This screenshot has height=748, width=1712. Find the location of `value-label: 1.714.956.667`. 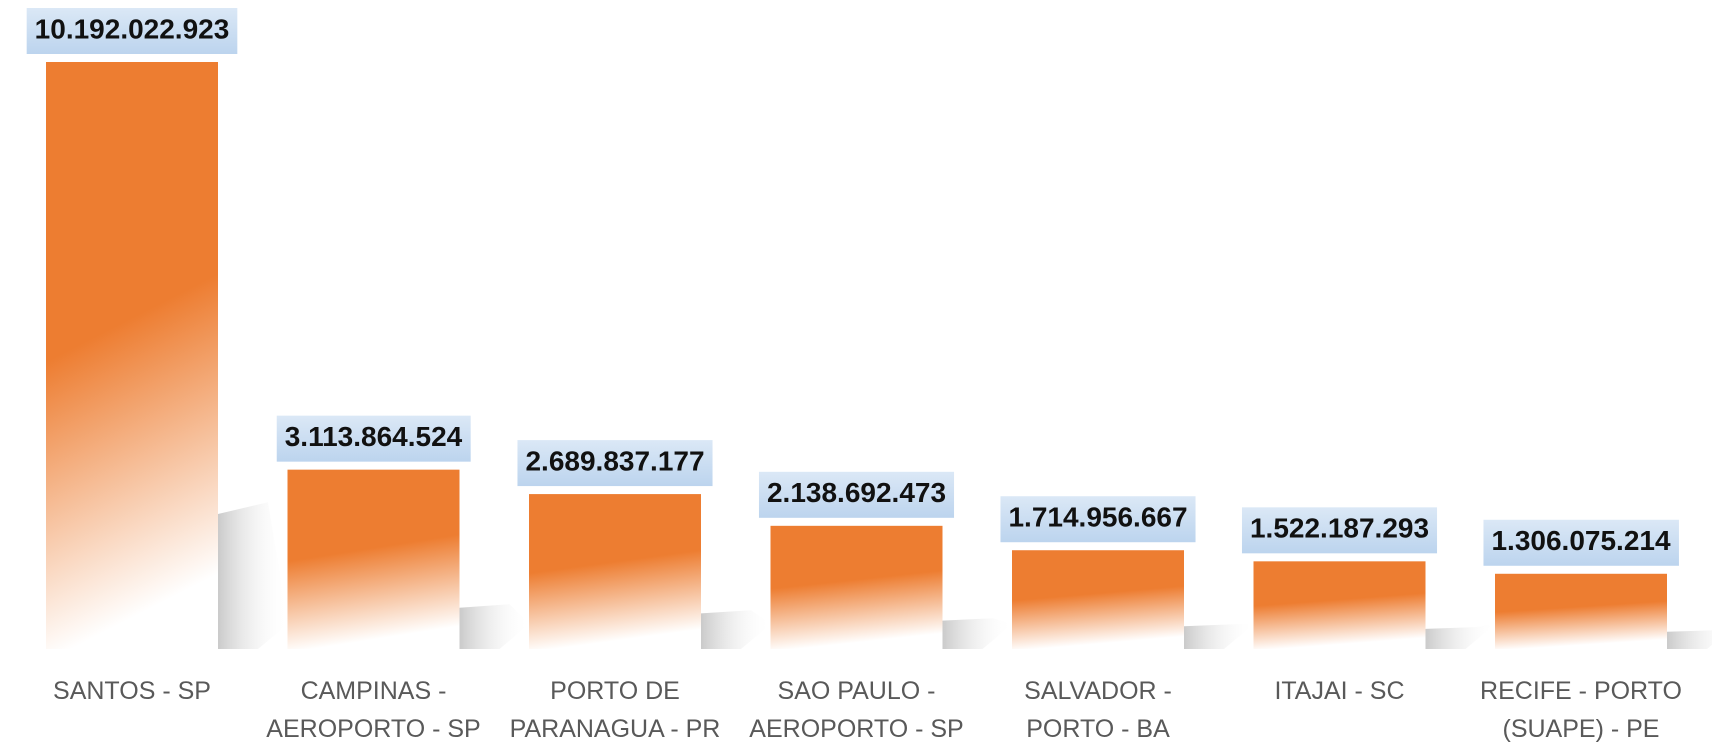

value-label: 1.714.956.667 is located at coordinates (1097, 517).